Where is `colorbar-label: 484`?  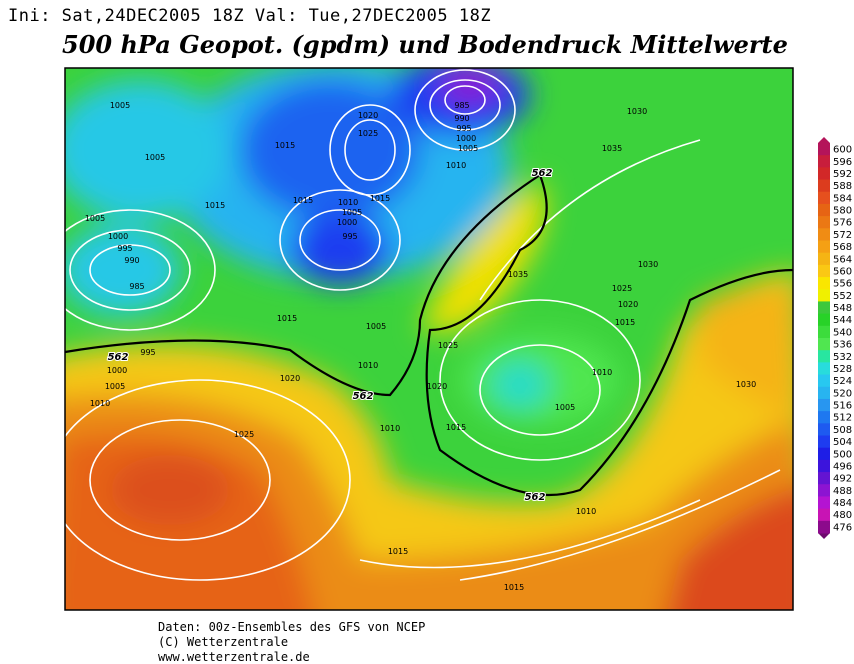 colorbar-label: 484 is located at coordinates (842, 503).